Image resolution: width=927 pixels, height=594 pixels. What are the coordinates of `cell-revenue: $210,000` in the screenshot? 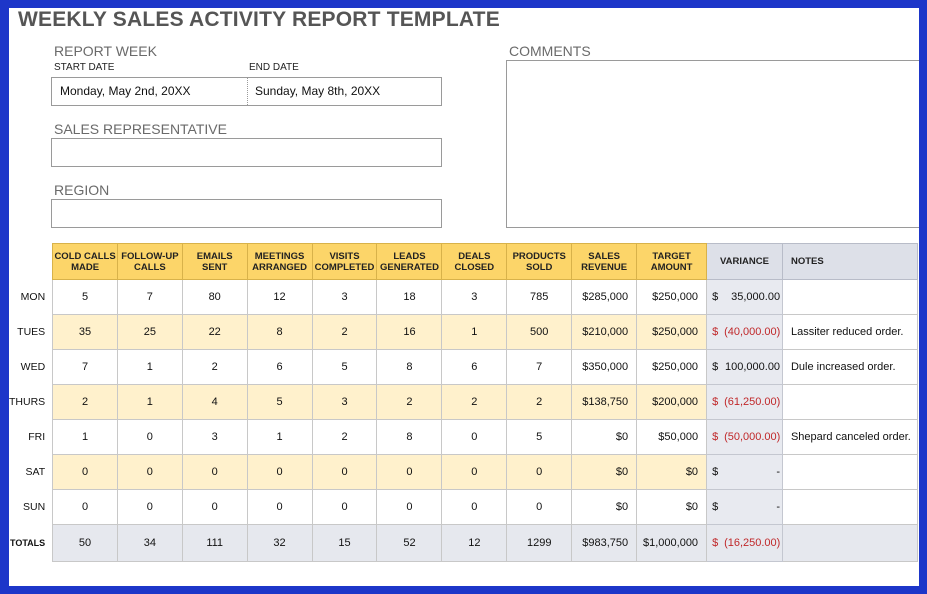 It's located at (604, 332).